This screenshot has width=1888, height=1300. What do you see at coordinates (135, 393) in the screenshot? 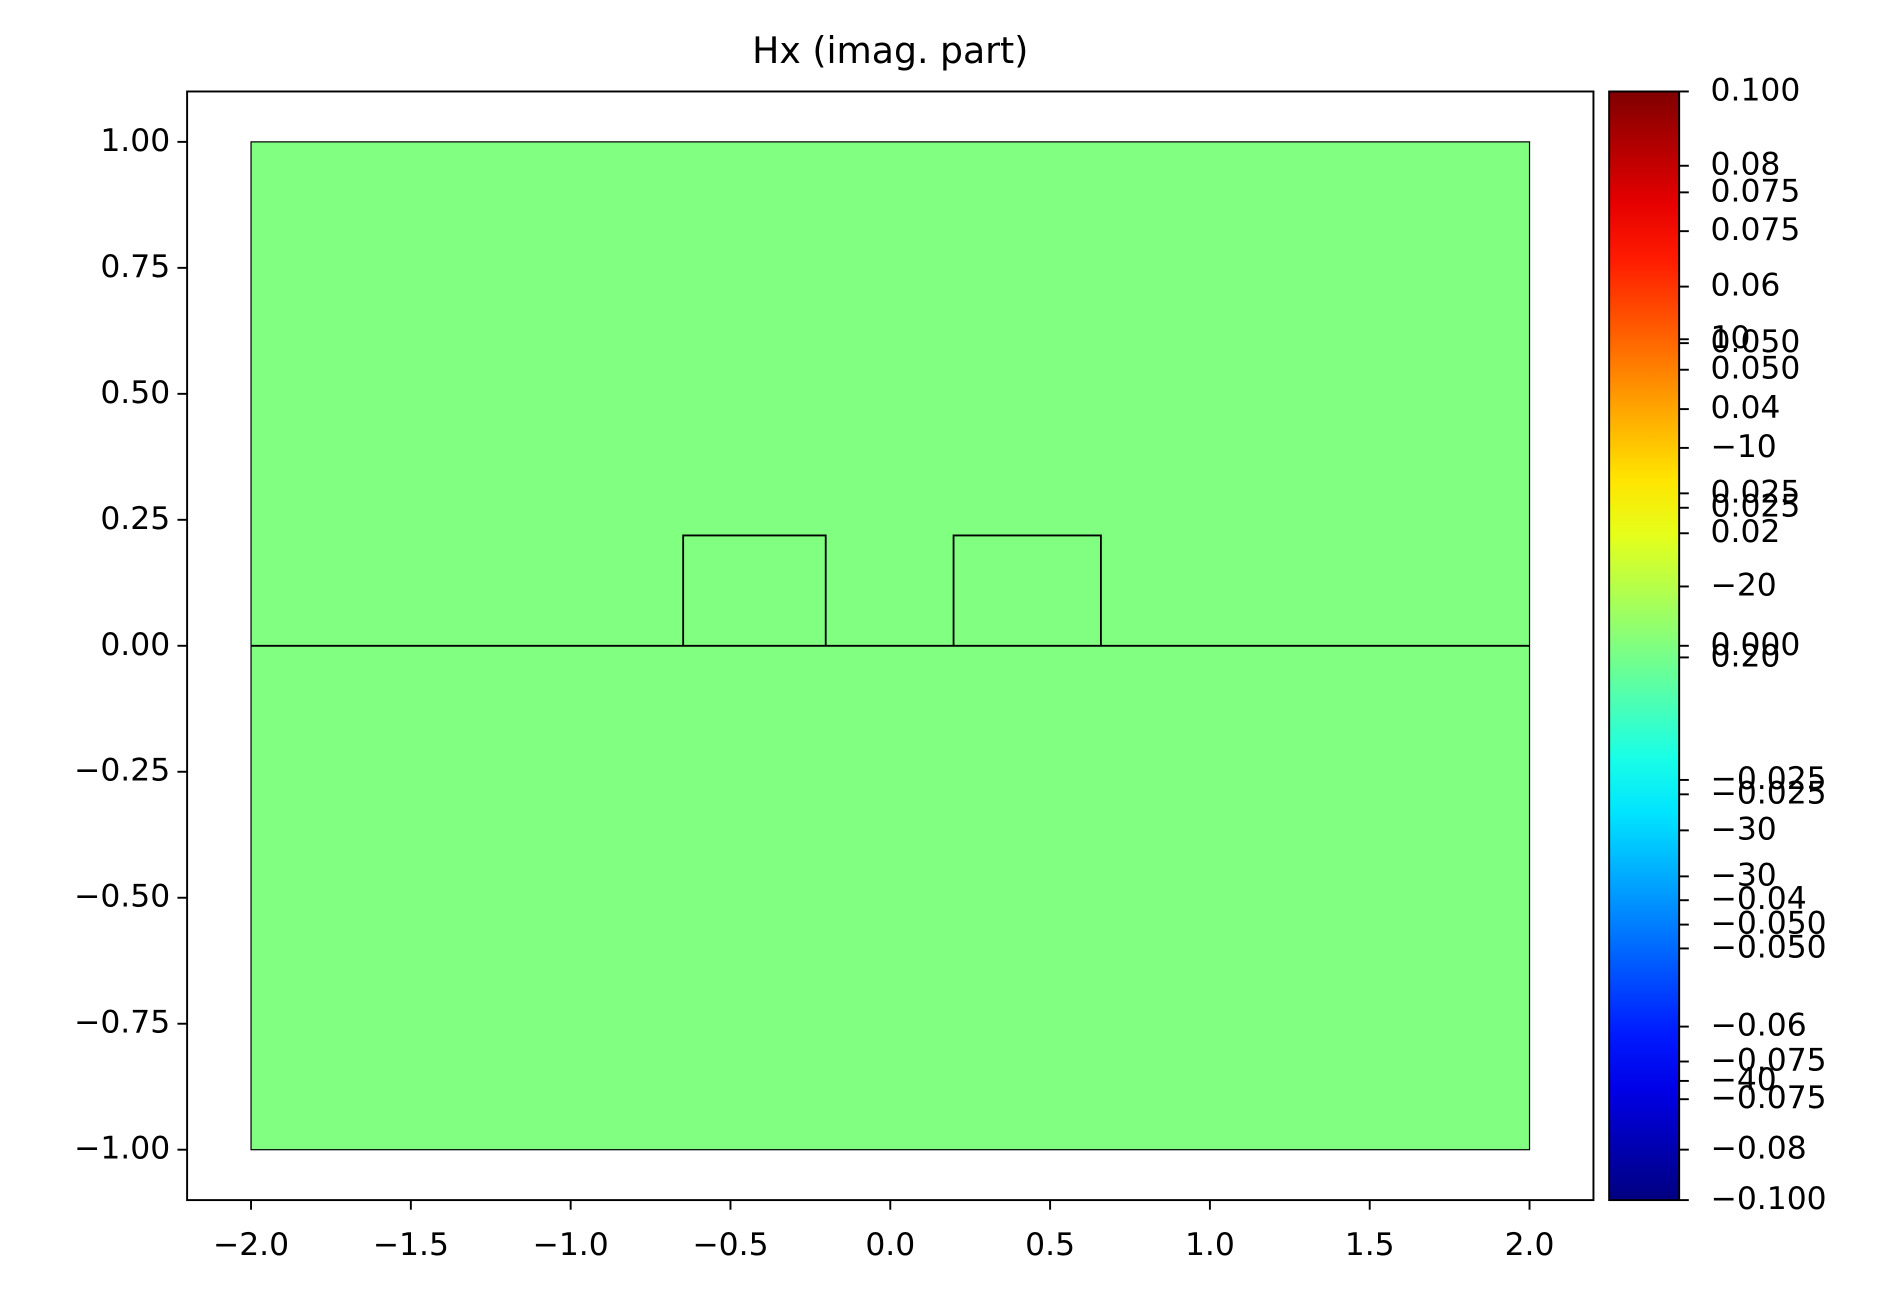
I see `y-tick-label: 0.50` at bounding box center [135, 393].